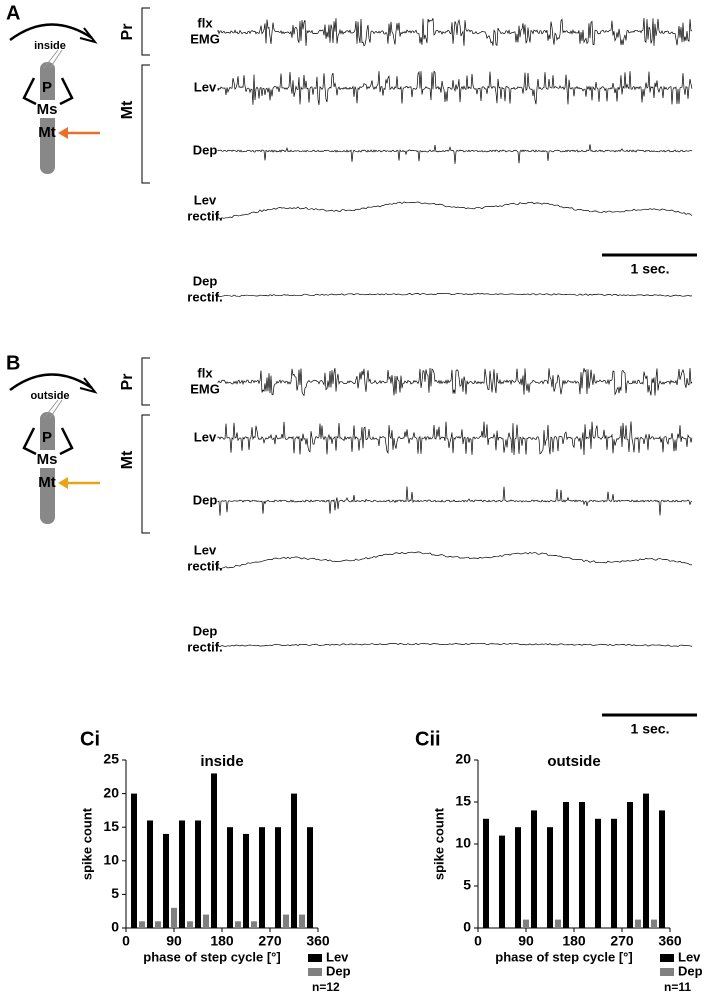 This screenshot has width=726, height=996. Describe the element at coordinates (50, 46) in the screenshot. I see `schematic-label: inside` at that location.